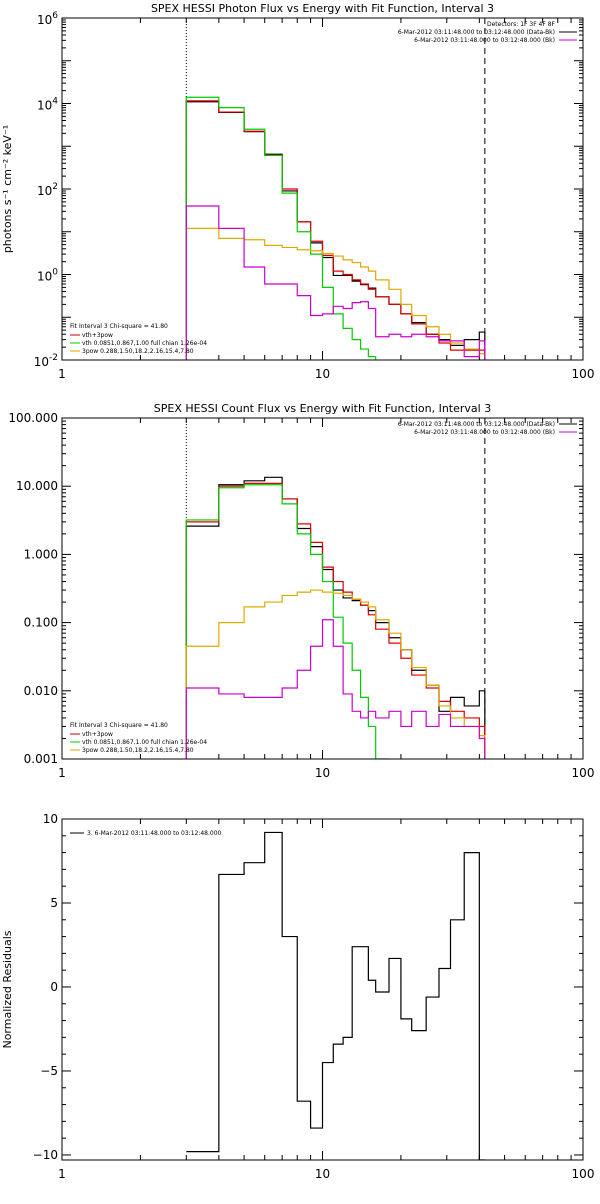  What do you see at coordinates (33, 418) in the screenshot?
I see `y-tick-label: 100.000` at bounding box center [33, 418].